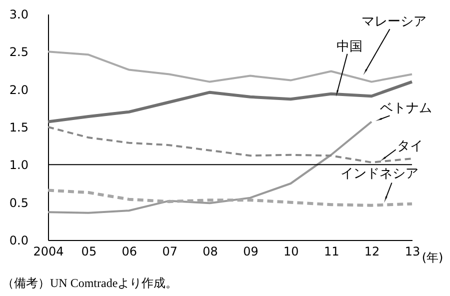 The image size is (450, 296). Describe the element at coordinates (18, 15) in the screenshot. I see `y-tick-label: 3.0` at that location.